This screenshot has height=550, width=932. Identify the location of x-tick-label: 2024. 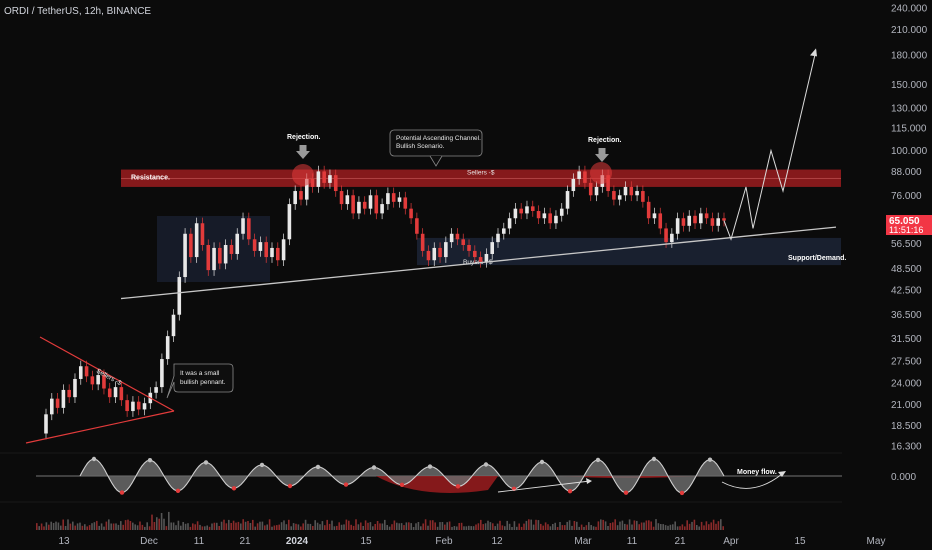
(297, 541).